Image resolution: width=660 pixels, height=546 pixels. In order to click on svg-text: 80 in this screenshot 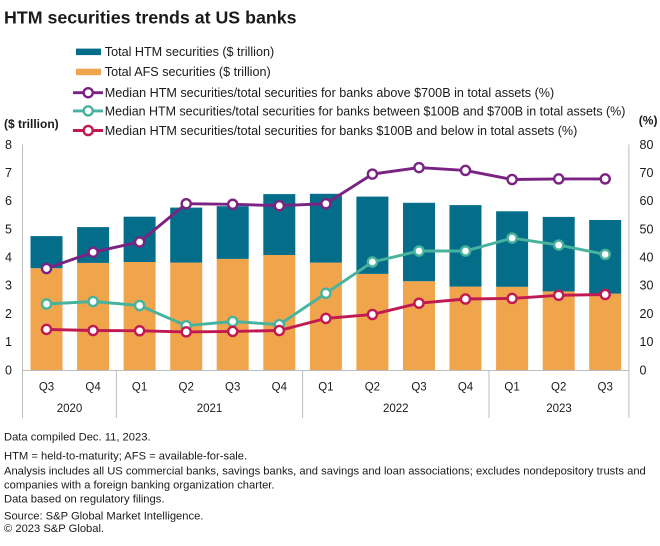, I will do `click(647, 145)`.